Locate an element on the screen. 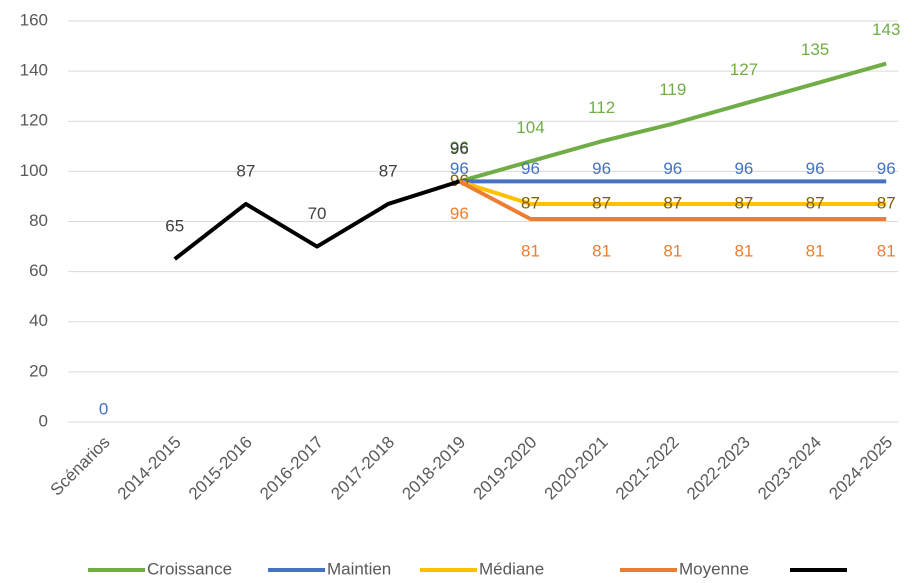  x-tick-label: 2022-2023 is located at coordinates (718, 468).